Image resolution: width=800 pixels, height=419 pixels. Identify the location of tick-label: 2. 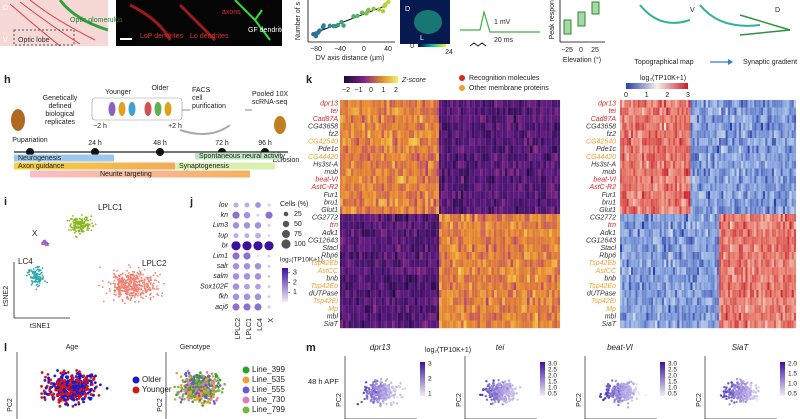
(396, 90).